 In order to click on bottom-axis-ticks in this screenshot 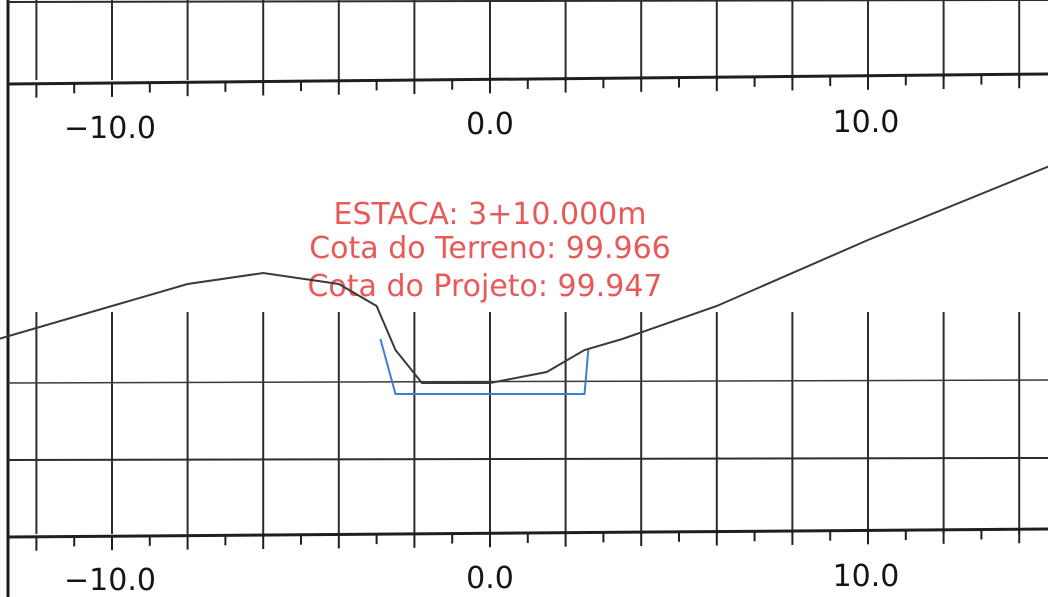, I will do `click(528, 540)`.